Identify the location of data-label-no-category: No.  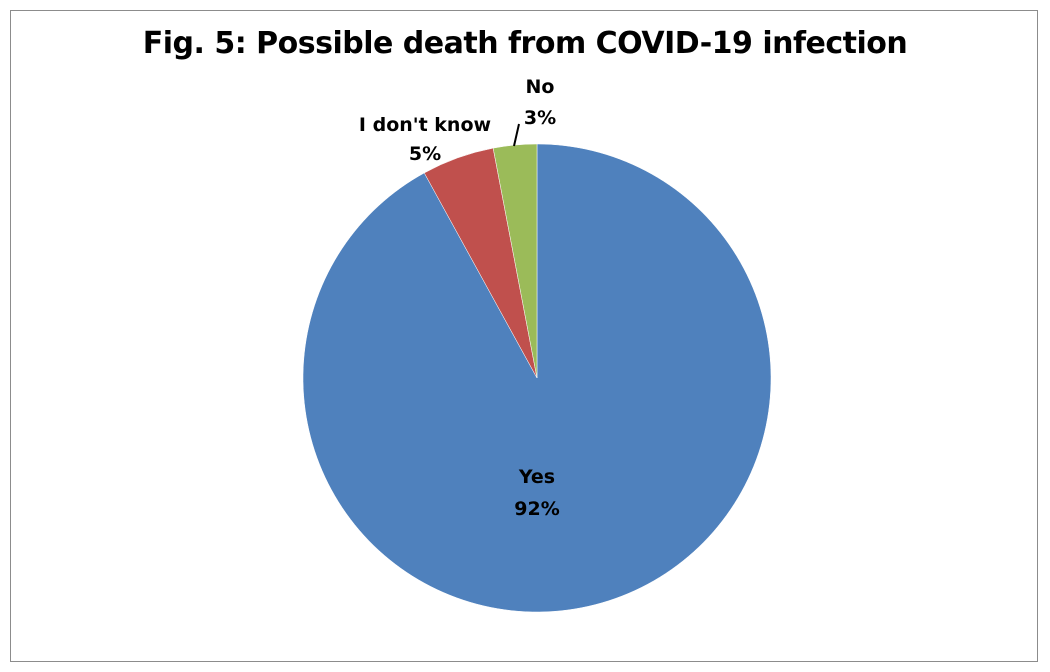
(540, 87).